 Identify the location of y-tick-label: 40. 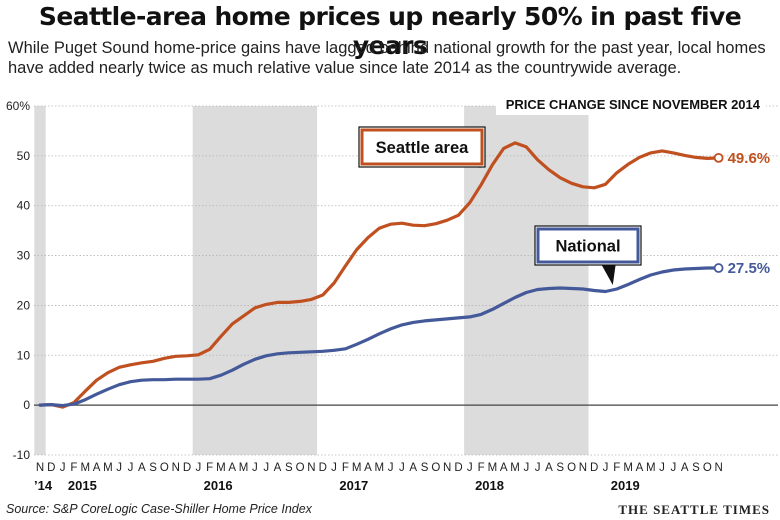
(24, 206).